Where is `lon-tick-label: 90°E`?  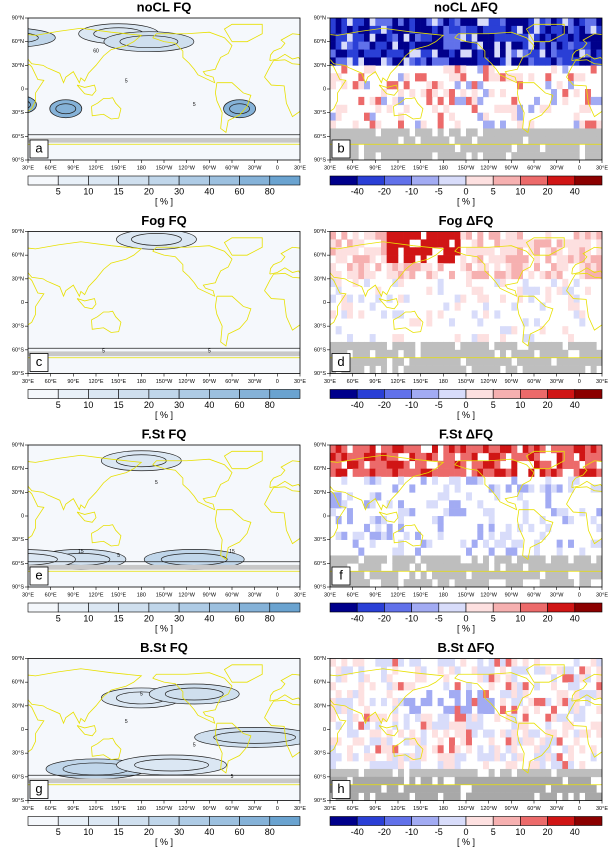
lon-tick-label: 90°E is located at coordinates (73, 595).